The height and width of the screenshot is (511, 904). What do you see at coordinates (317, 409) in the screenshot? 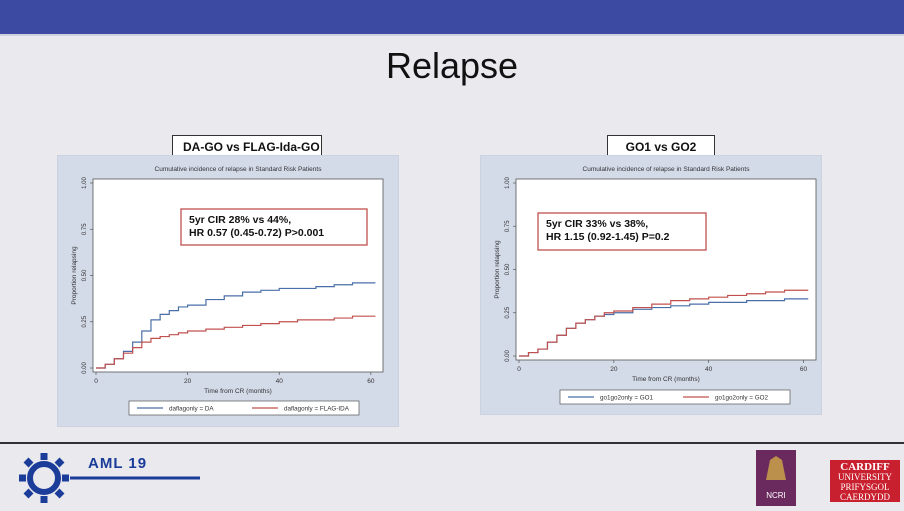
I see `legend-label-2: daflagonly = FLAG-IDA` at bounding box center [317, 409].